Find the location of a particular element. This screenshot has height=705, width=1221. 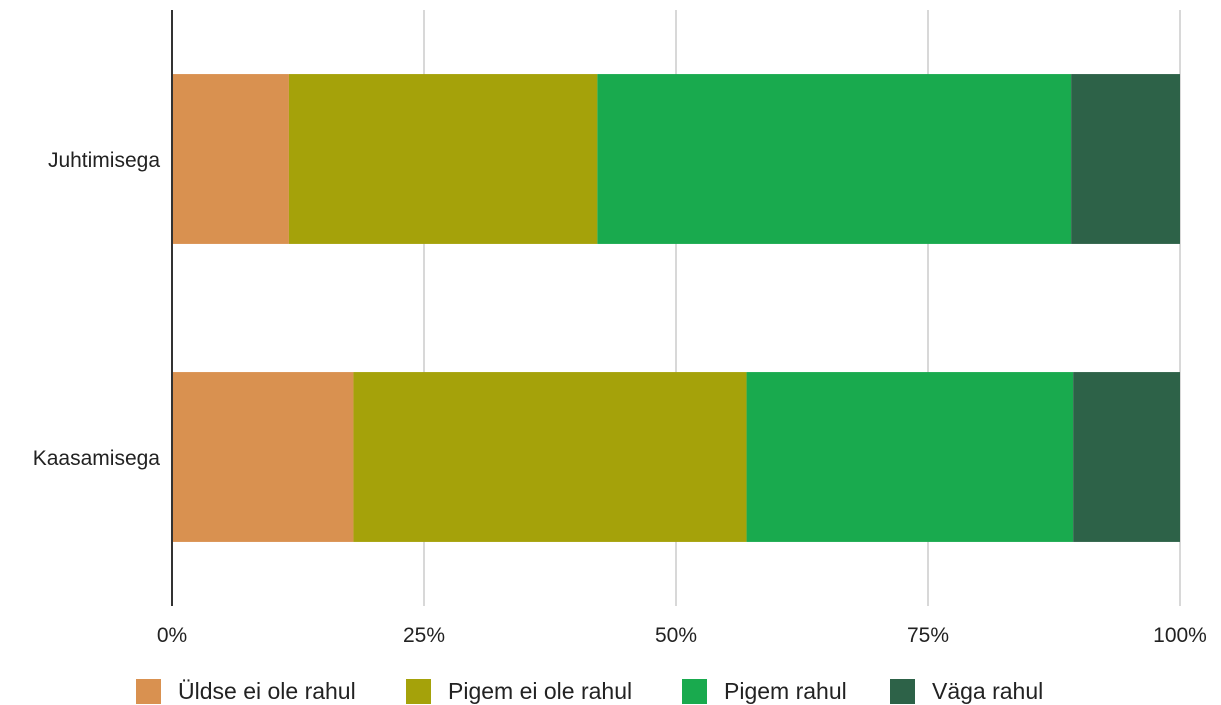

legend-item: Väga rahul is located at coordinates (966, 691).